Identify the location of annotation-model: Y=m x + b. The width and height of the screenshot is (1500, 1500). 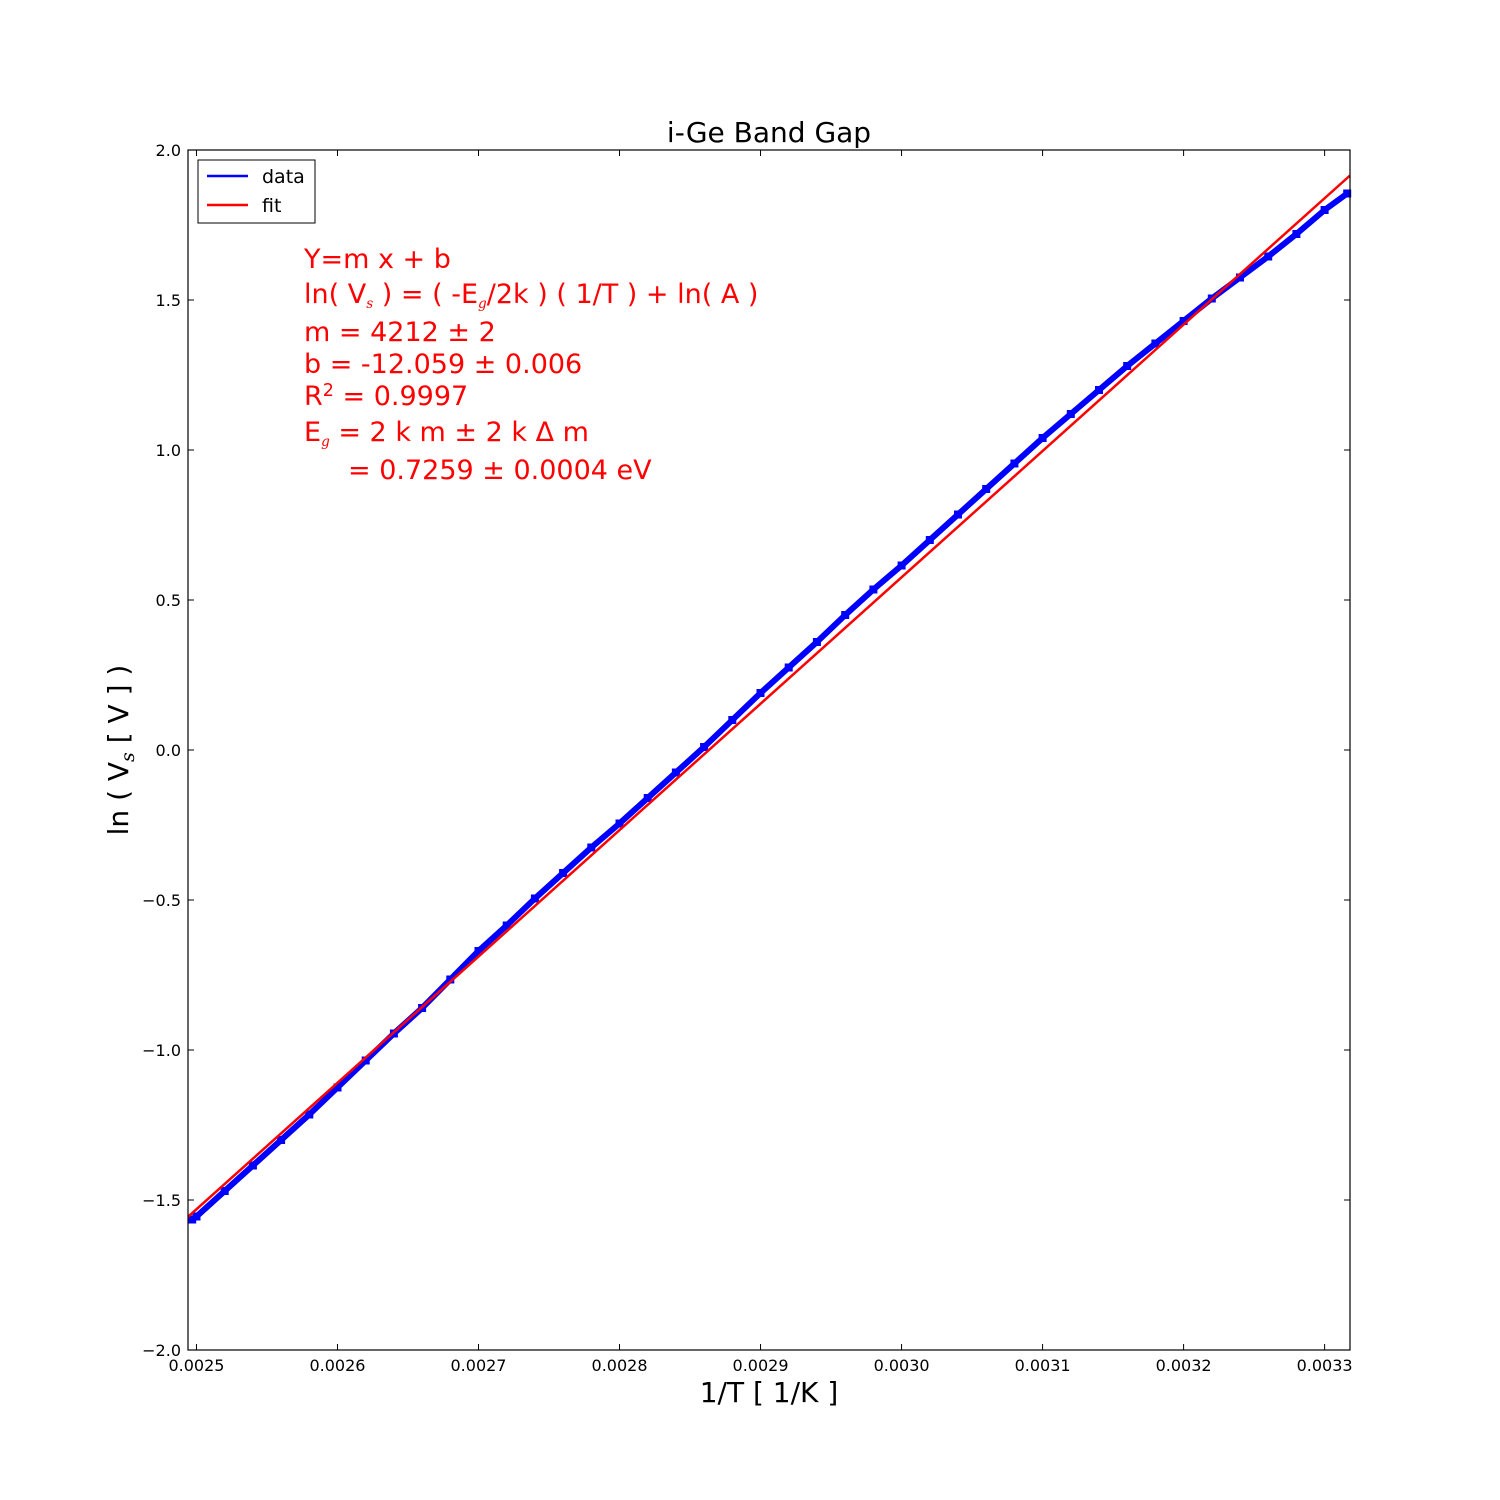
(377, 259).